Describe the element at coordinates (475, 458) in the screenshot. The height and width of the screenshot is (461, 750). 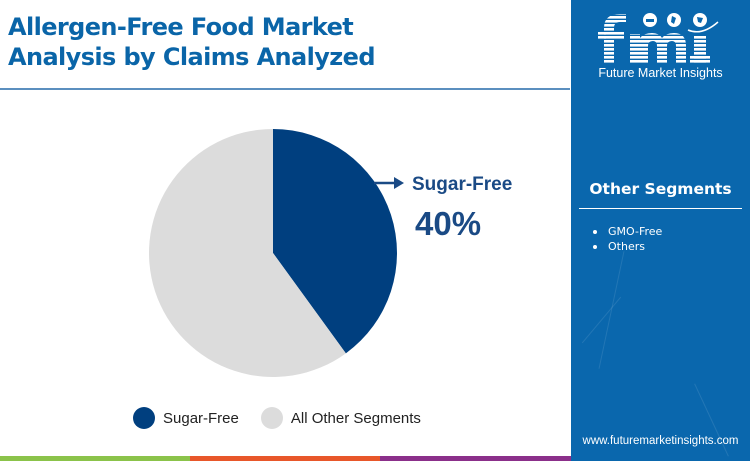
I see `footer-stripe-purple` at that location.